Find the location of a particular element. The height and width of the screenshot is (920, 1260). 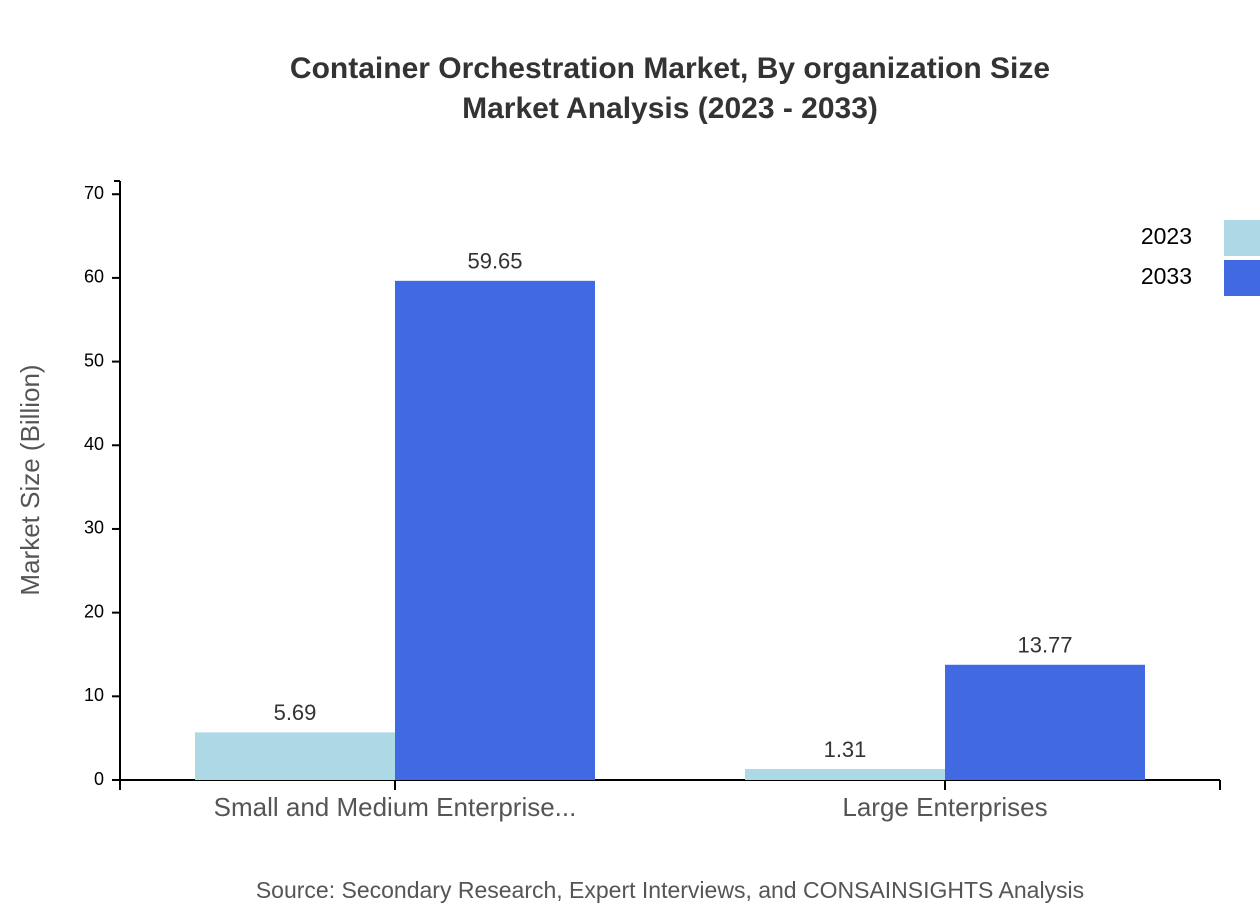

y-axis-label: Market Size (Billion) is located at coordinates (30, 479).